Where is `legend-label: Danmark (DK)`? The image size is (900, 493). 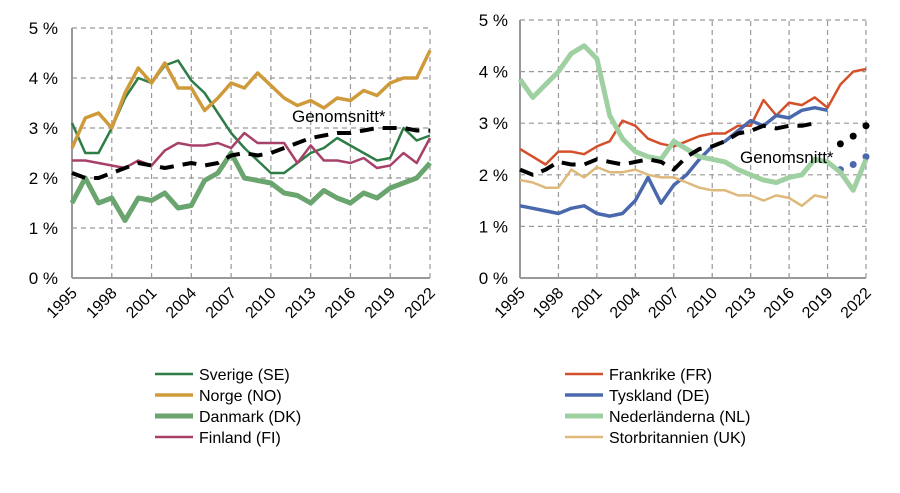 legend-label: Danmark (DK) is located at coordinates (250, 417).